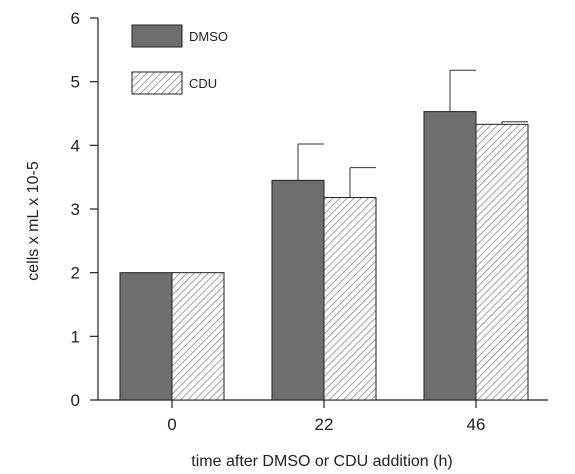 The width and height of the screenshot is (575, 474). I want to click on y-tick-label: 1, so click(75, 336).